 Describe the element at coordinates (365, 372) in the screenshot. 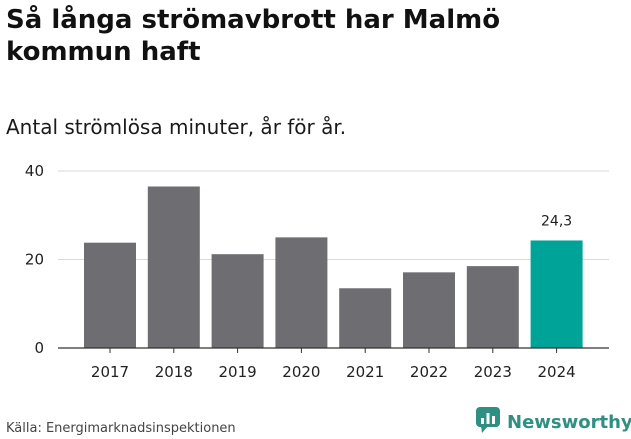

I see `x-tick-label: 2021` at that location.